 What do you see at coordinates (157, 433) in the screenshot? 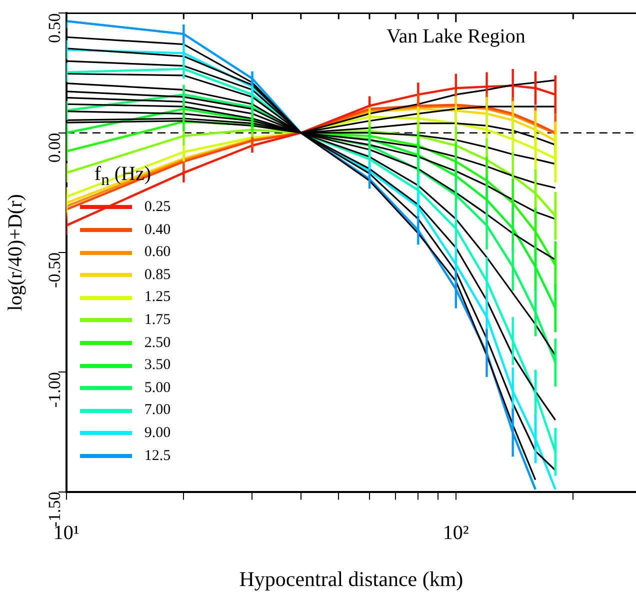
I see `legend-label: 9.00` at bounding box center [157, 433].